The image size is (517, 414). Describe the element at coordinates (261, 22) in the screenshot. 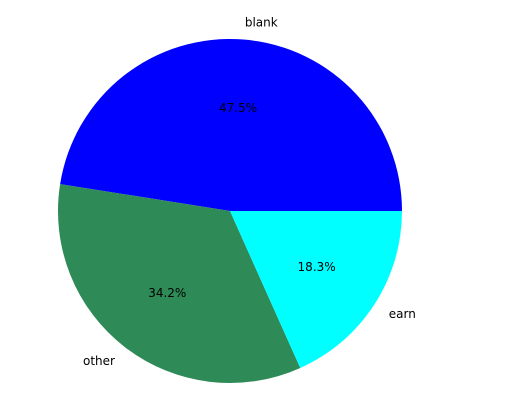

I see `pie-category-label-blank: blank` at that location.